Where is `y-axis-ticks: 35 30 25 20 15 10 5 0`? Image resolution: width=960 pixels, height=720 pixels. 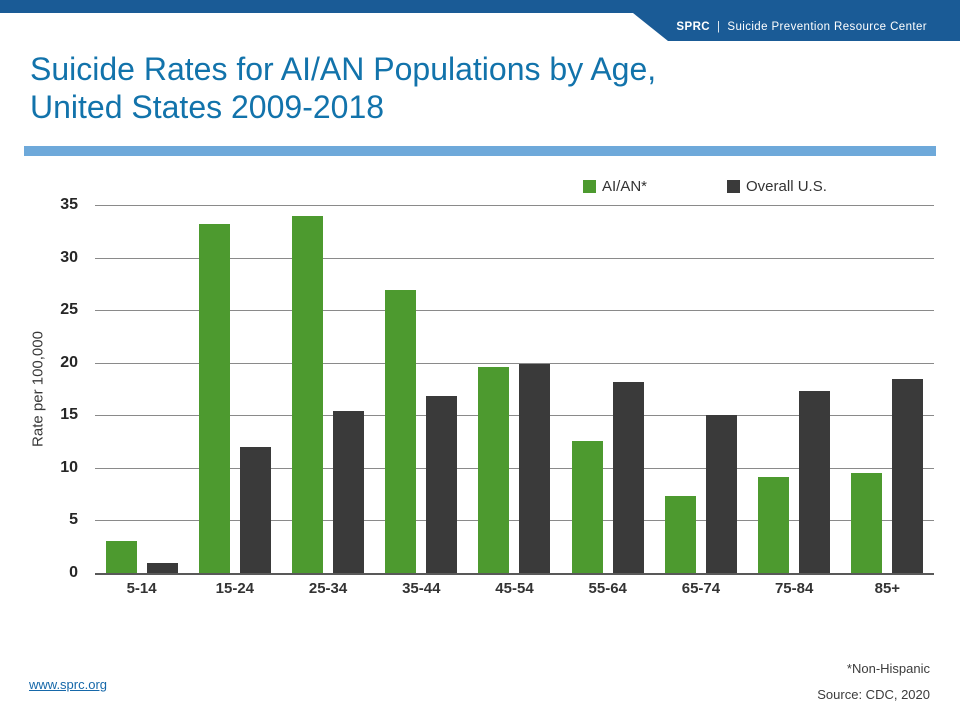
y-axis-ticks: 35 30 25 20 15 10 5 0 is located at coordinates (54, 388).